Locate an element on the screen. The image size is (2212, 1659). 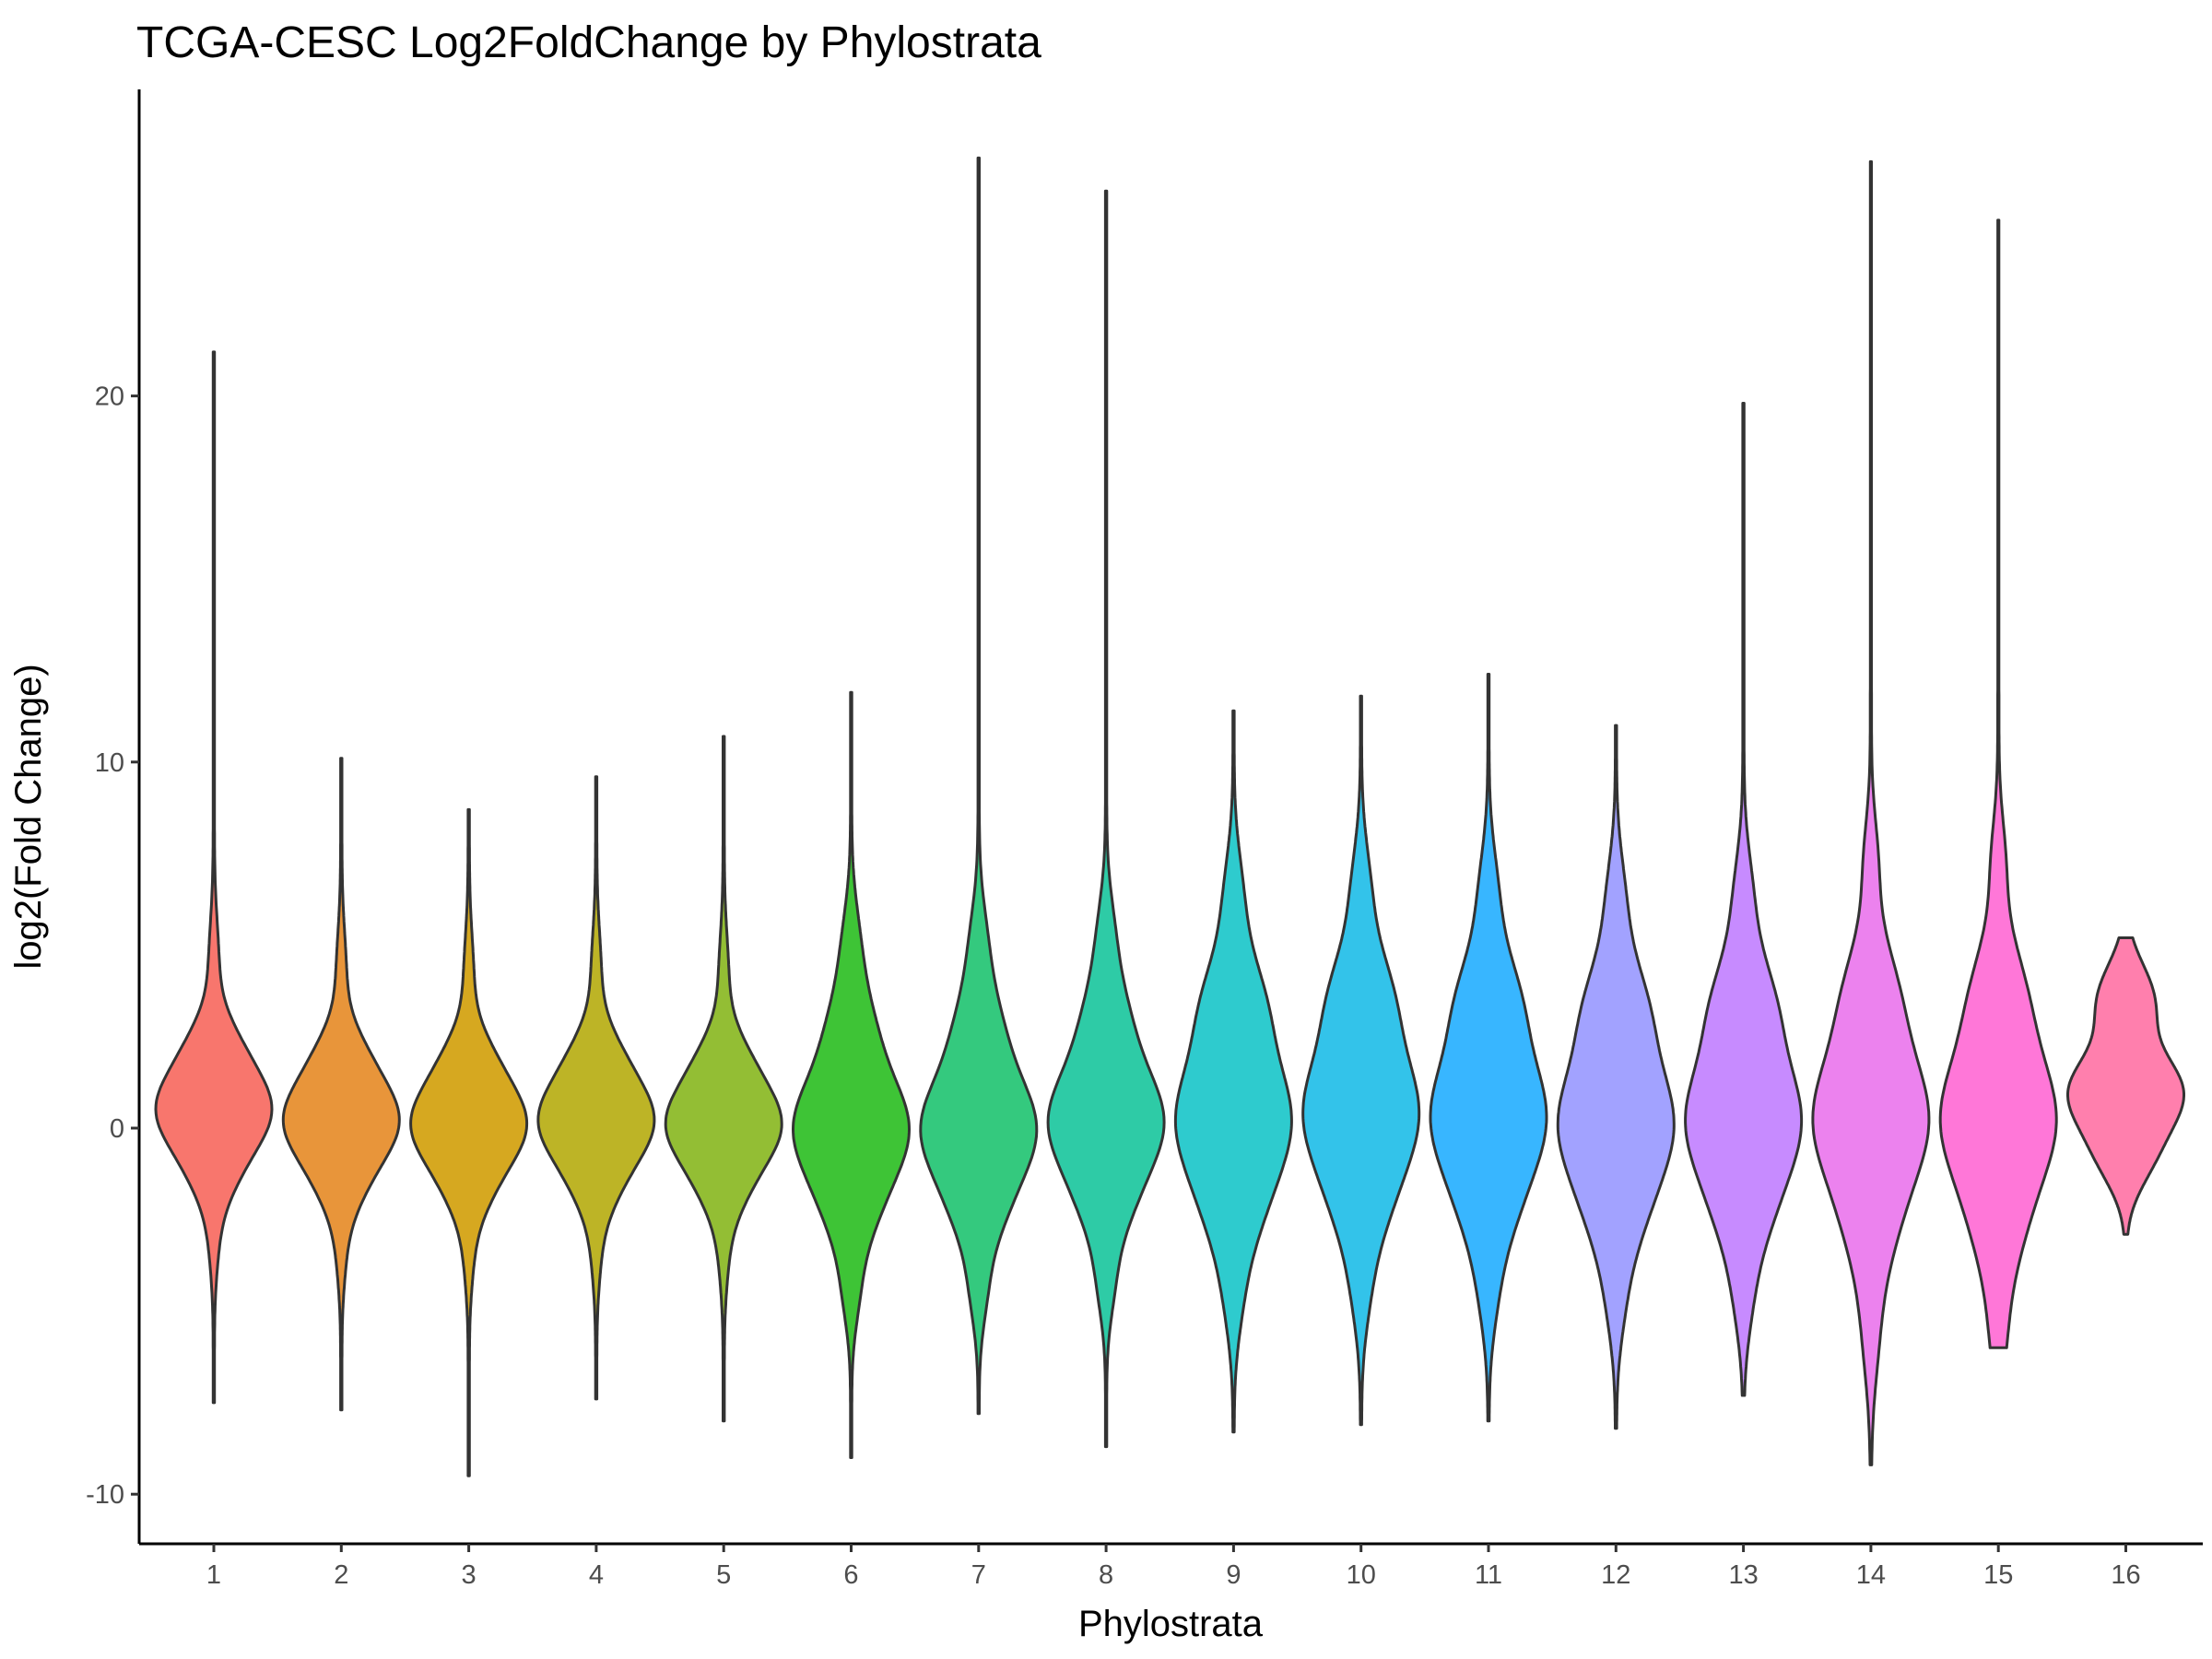
x-tick-label: 6 is located at coordinates (850, 1575).